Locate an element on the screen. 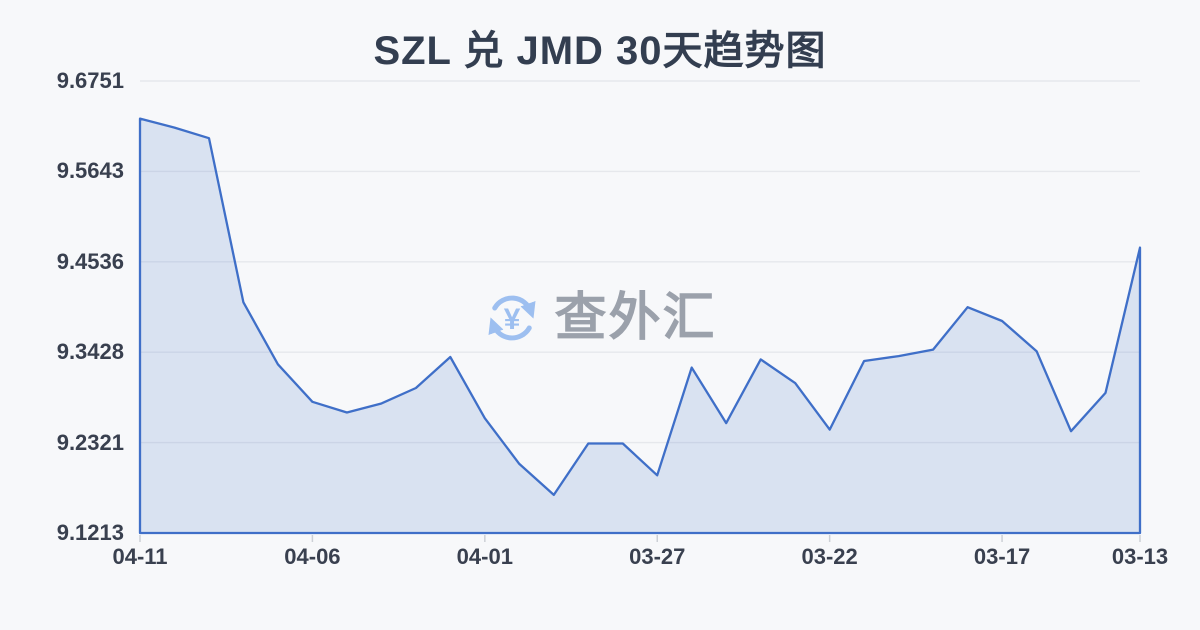  x-axis-label: 03-13 is located at coordinates (1140, 556).